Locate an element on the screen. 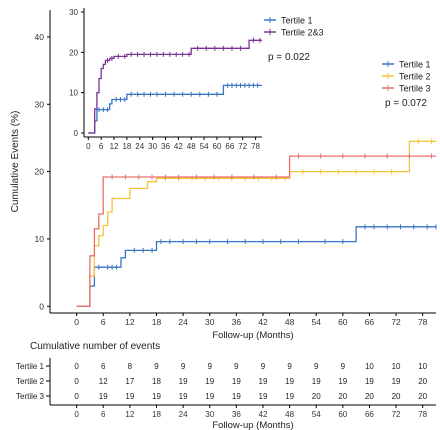 This screenshot has width=440, height=430. risk-row-label: Tertile 2 is located at coordinates (30, 381).